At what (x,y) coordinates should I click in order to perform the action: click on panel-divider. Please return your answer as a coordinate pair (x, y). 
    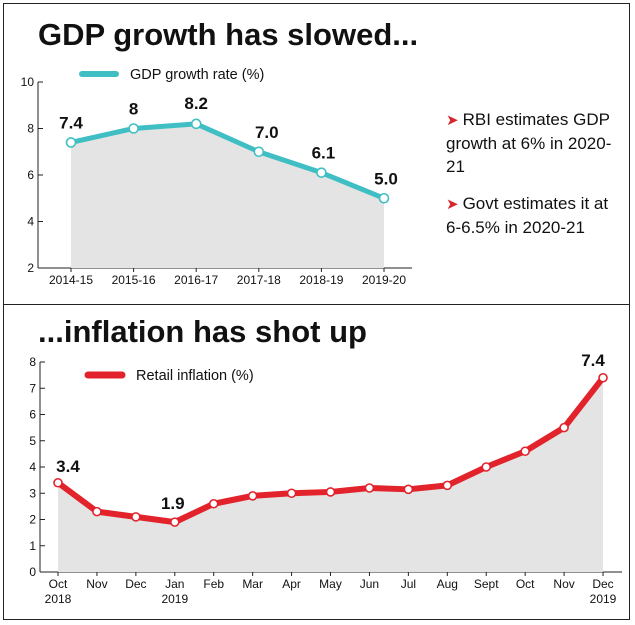
    Looking at the image, I should click on (316, 304).